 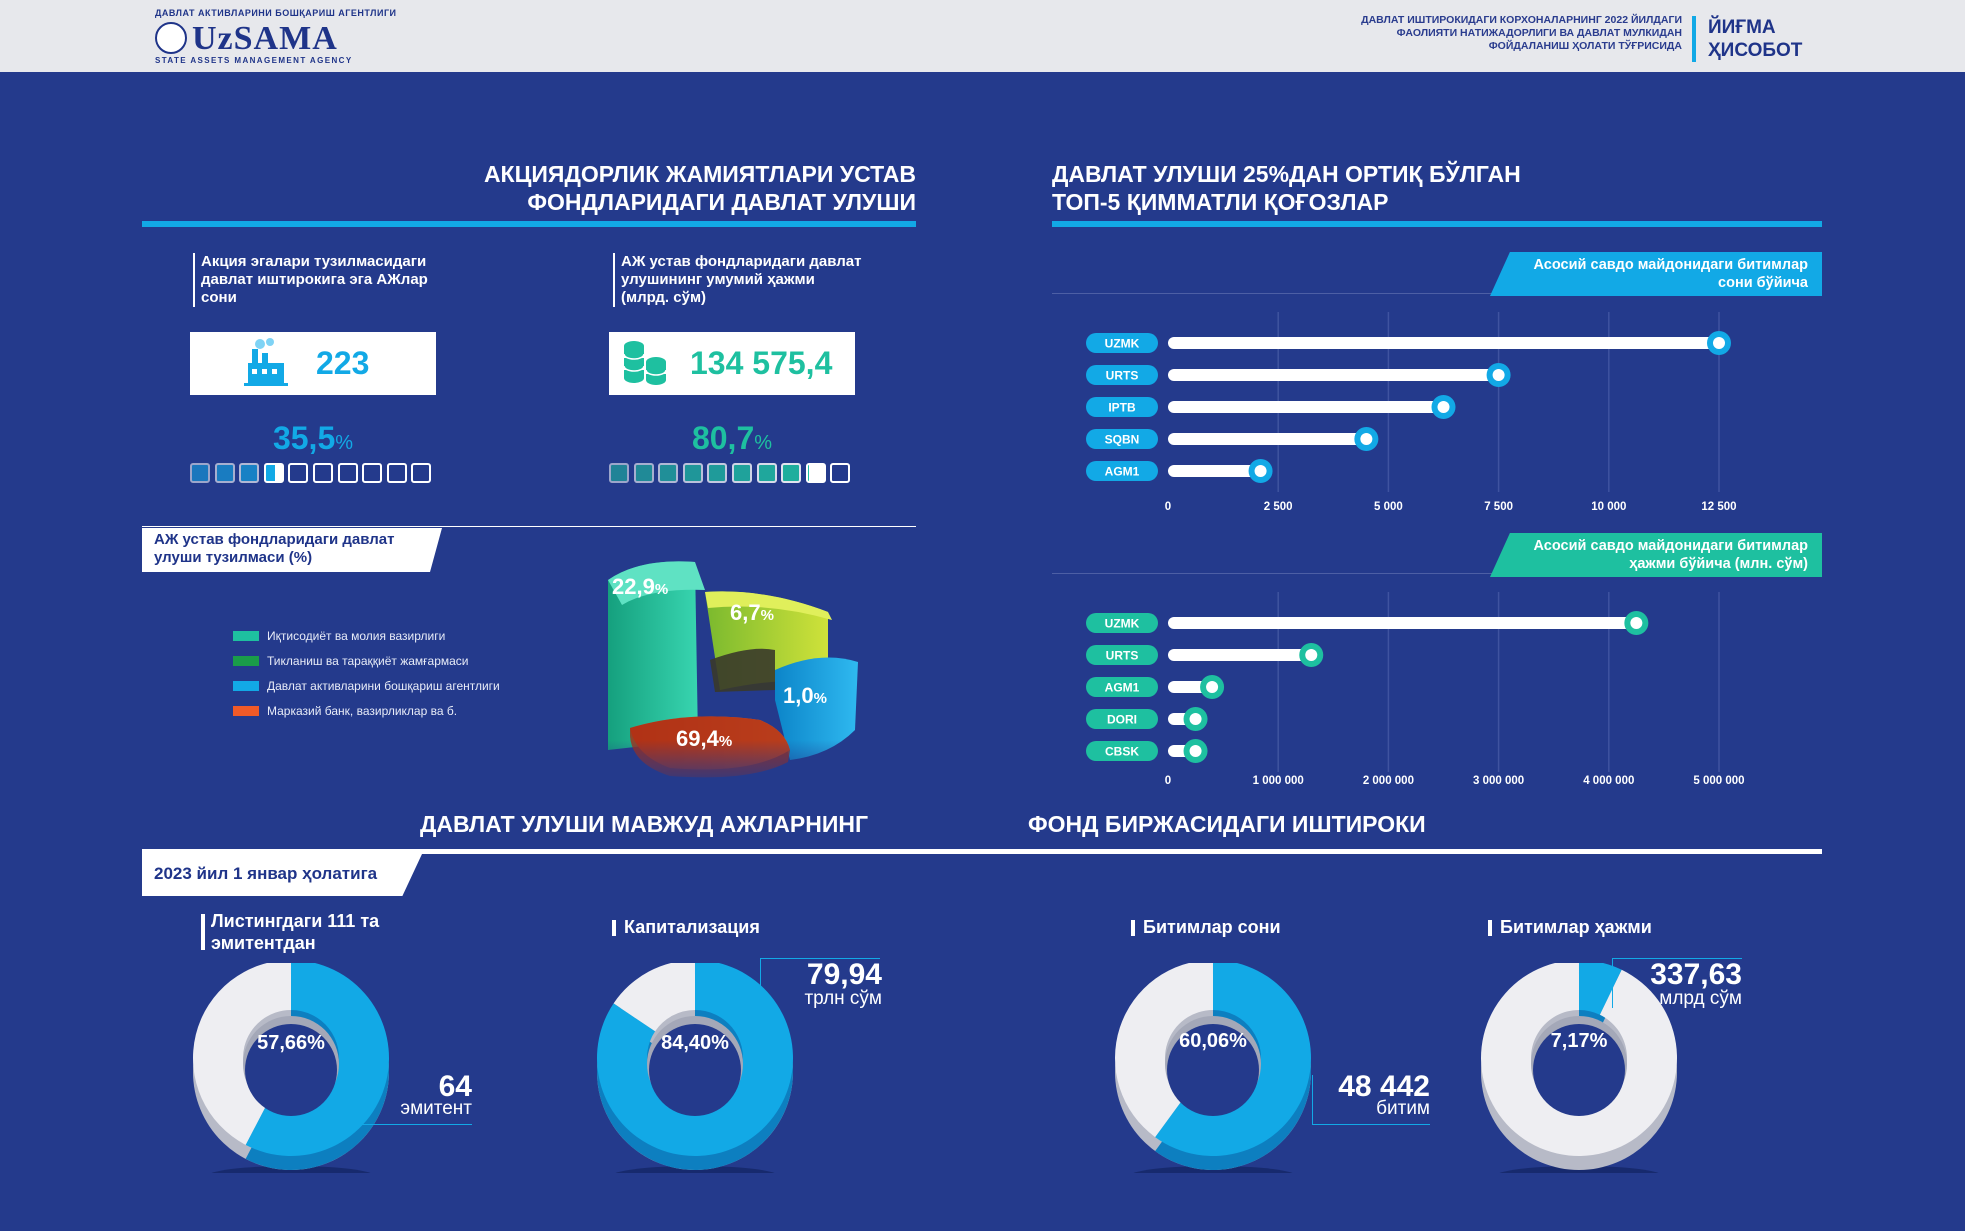 What do you see at coordinates (203, 932) in the screenshot?
I see `d1-label-bar` at bounding box center [203, 932].